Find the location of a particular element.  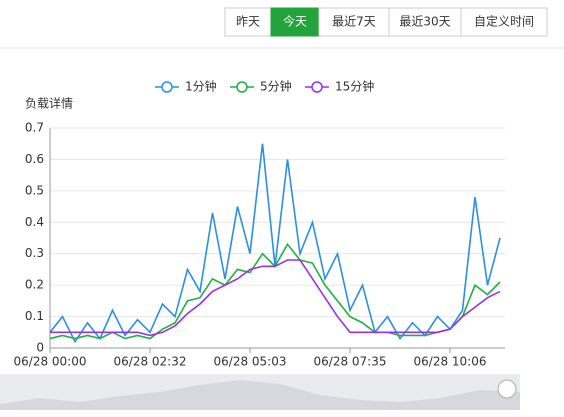

y-tick-label: 0.4 is located at coordinates (34, 222).